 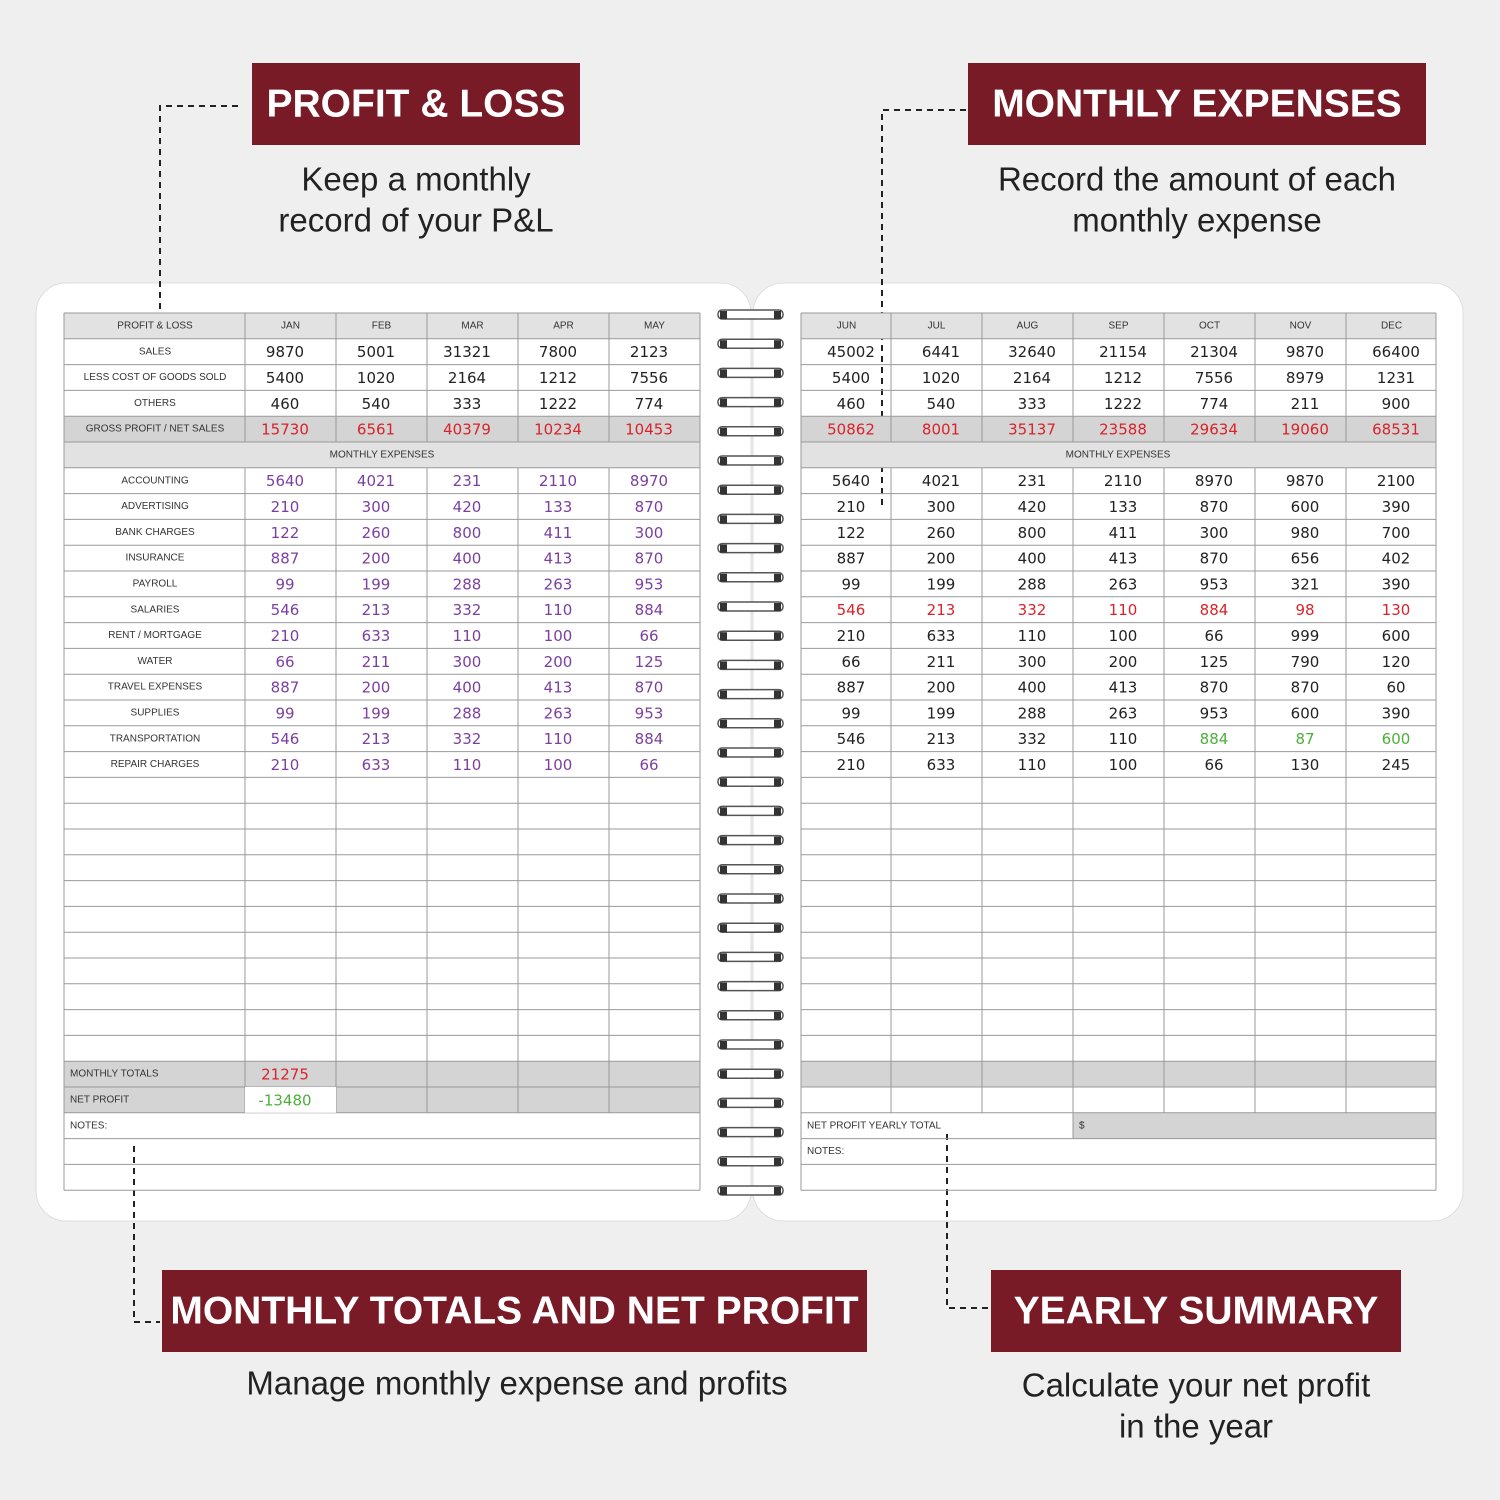 I want to click on handwritten-value: 288, so click(x=1032, y=713).